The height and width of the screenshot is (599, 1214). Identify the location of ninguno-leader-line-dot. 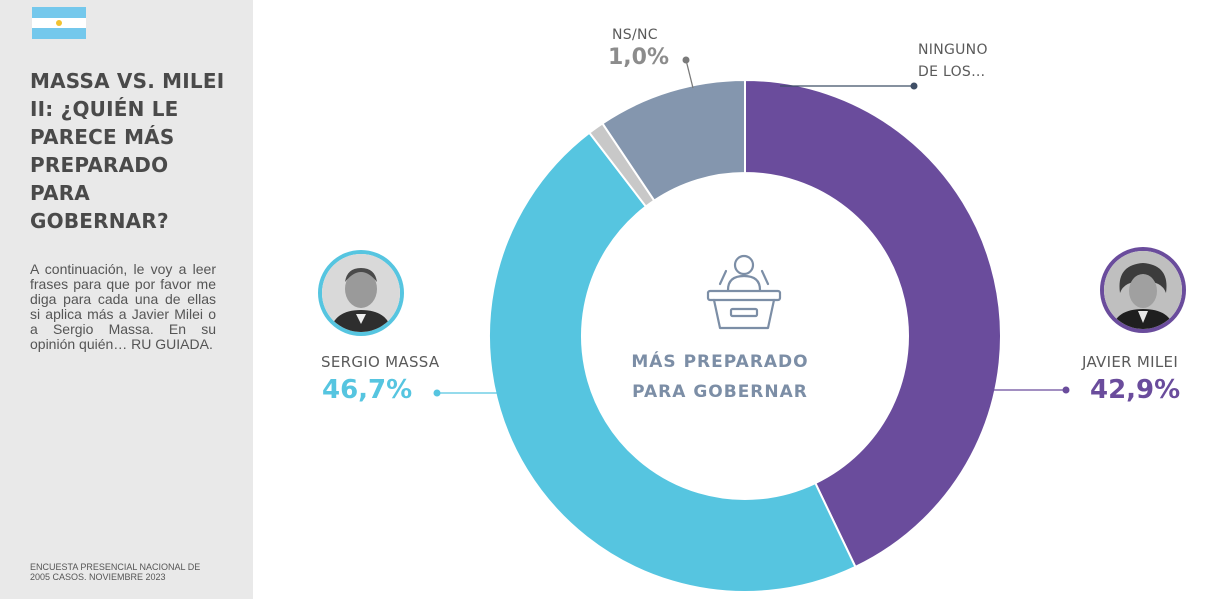
(914, 86).